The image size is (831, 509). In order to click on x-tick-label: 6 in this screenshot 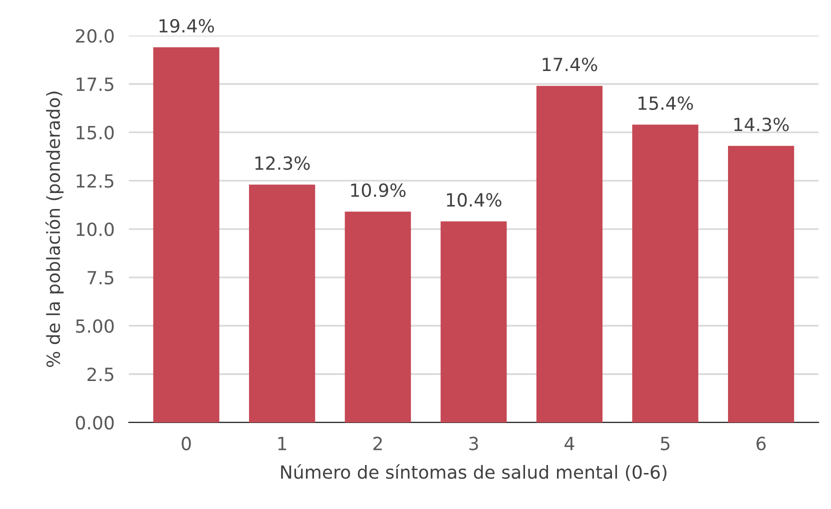, I will do `click(761, 443)`.